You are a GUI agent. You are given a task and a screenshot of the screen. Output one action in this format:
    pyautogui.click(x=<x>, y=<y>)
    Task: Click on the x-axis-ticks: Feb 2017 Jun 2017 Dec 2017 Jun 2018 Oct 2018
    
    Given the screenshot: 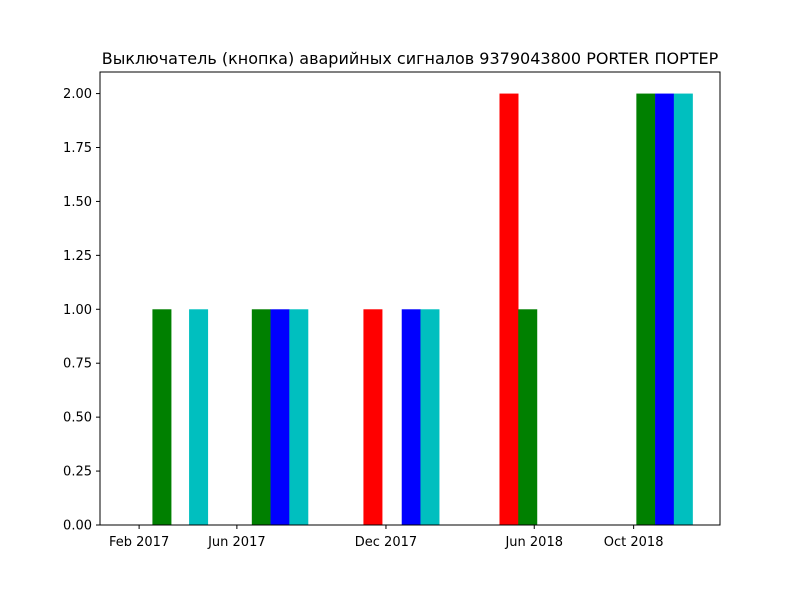 What is the action you would take?
    pyautogui.click(x=386, y=537)
    